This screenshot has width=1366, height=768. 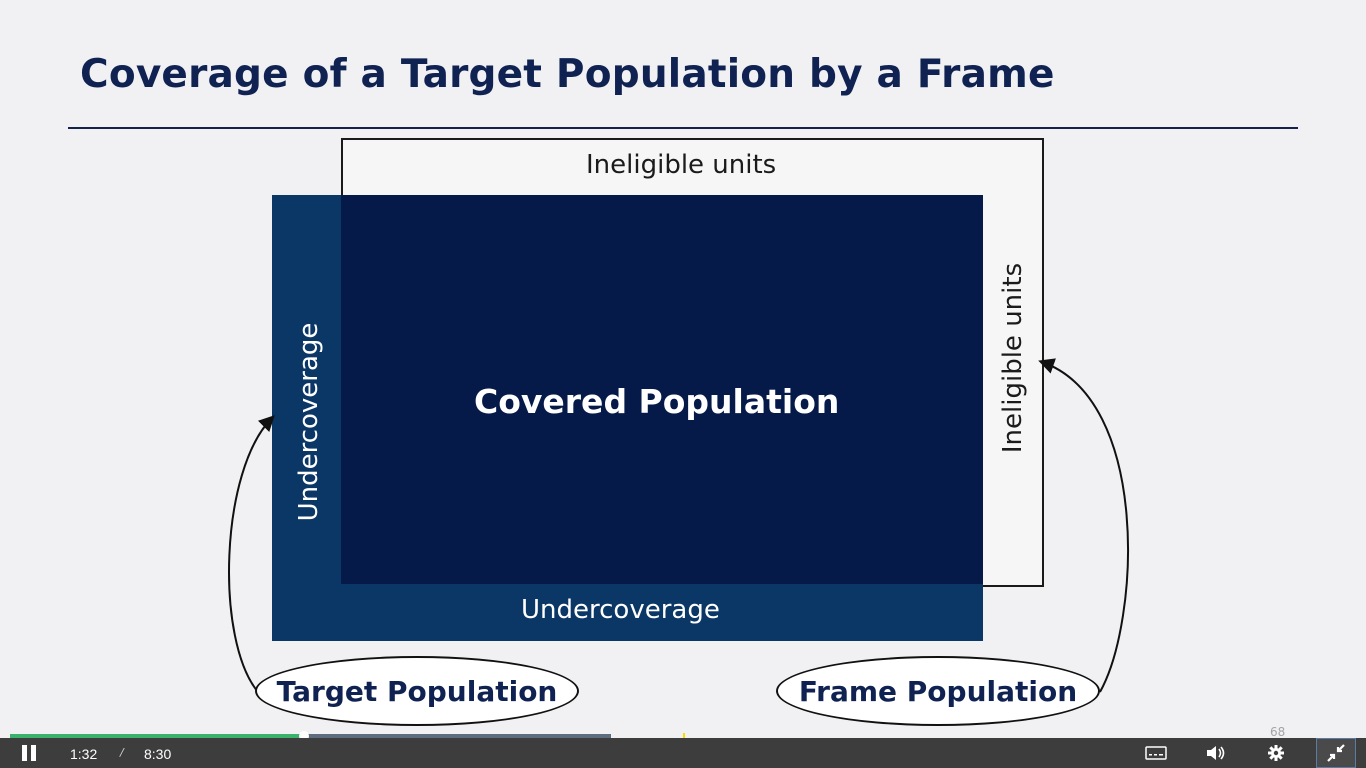 I want to click on covered-population-label: Covered Population, so click(x=657, y=401).